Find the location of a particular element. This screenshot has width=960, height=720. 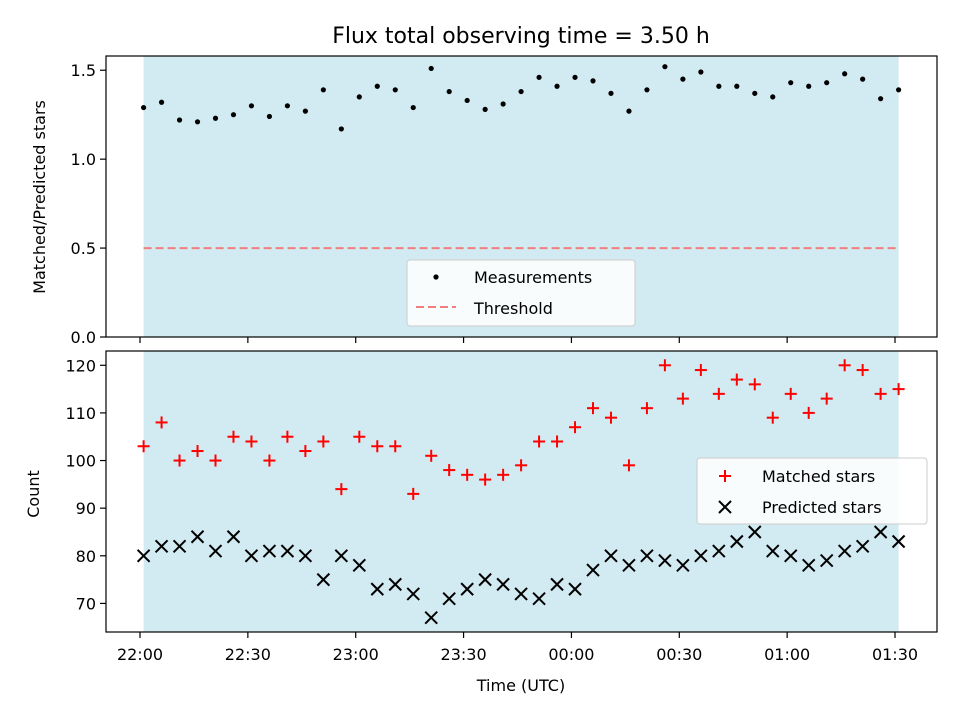

bottom-y-tick-label: 80 is located at coordinates (86, 556).